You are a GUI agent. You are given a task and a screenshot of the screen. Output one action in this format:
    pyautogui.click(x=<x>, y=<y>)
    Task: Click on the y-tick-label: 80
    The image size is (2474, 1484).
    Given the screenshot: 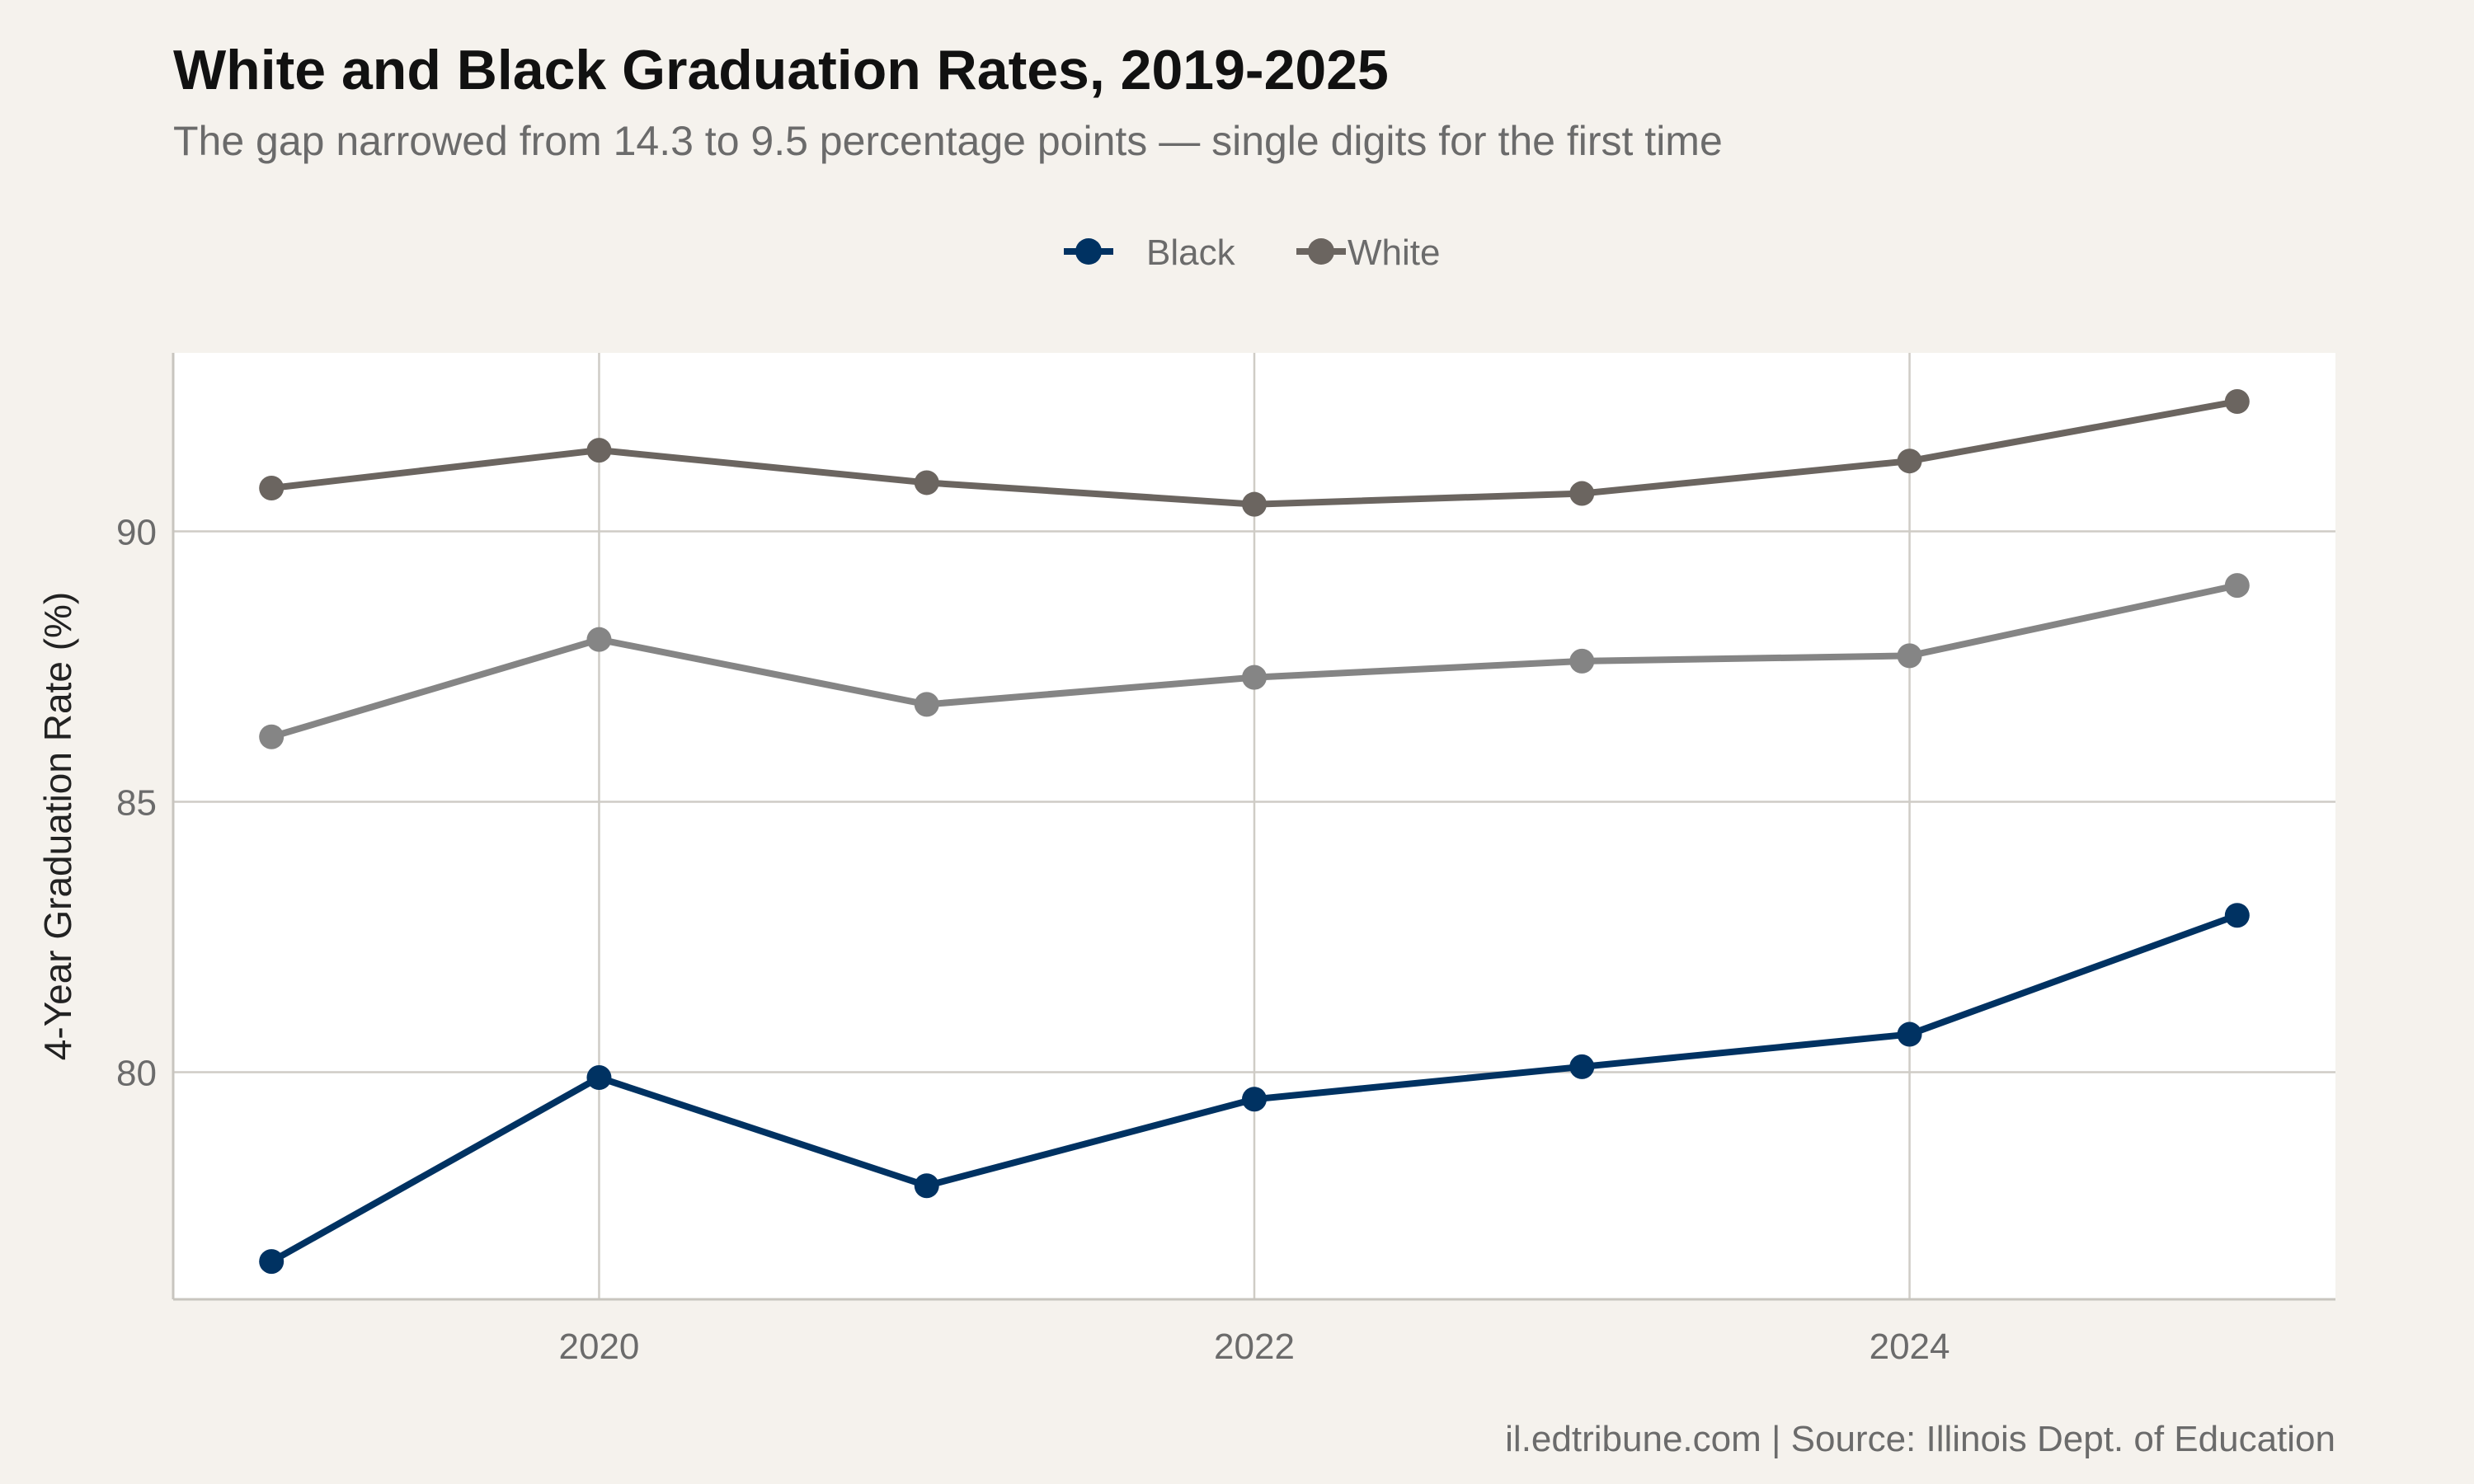 What is the action you would take?
    pyautogui.click(x=136, y=1073)
    